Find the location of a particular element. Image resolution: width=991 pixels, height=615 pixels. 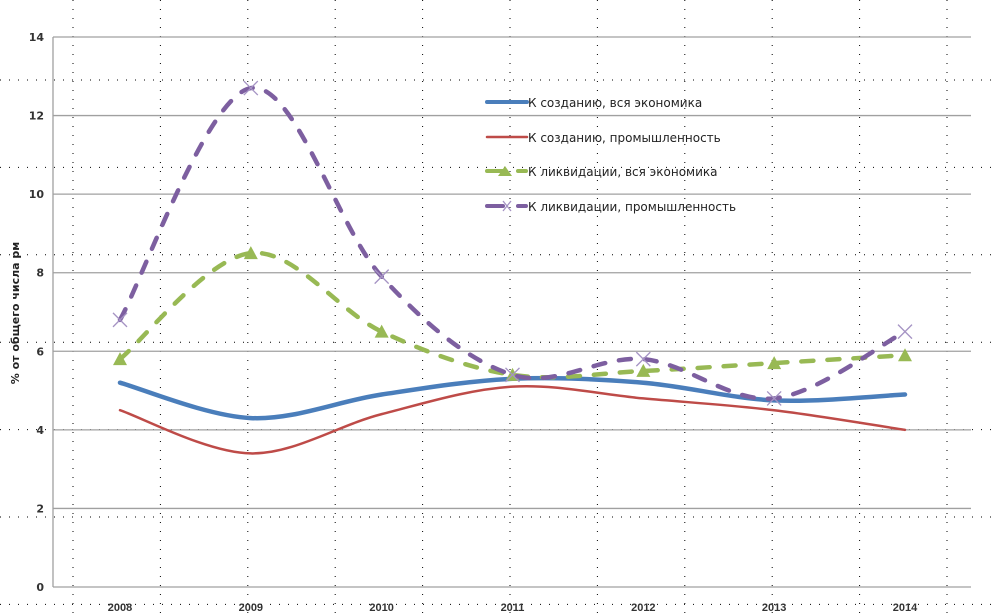

legend-label-3: К ликвидации, промышленность is located at coordinates (632, 207).